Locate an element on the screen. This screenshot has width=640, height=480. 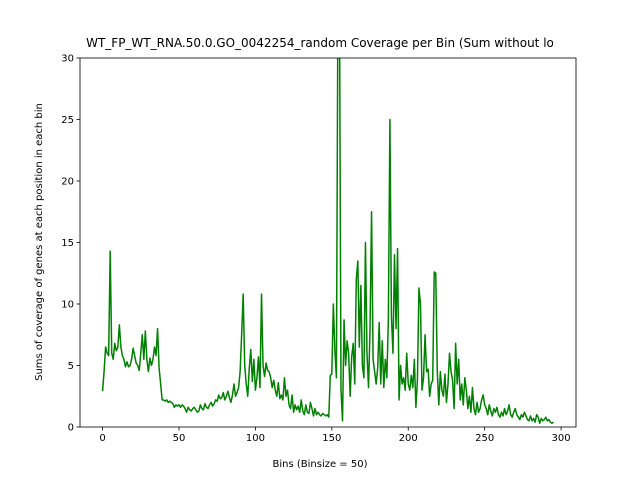
x-tick-label: 250 is located at coordinates (484, 438).